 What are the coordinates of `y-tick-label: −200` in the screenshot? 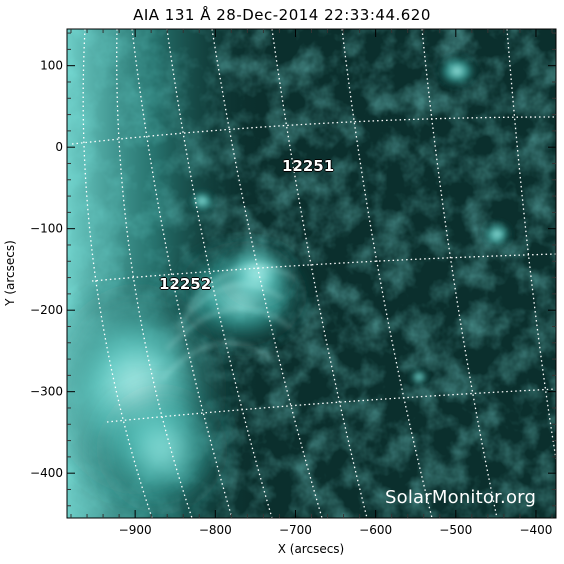 It's located at (46, 310).